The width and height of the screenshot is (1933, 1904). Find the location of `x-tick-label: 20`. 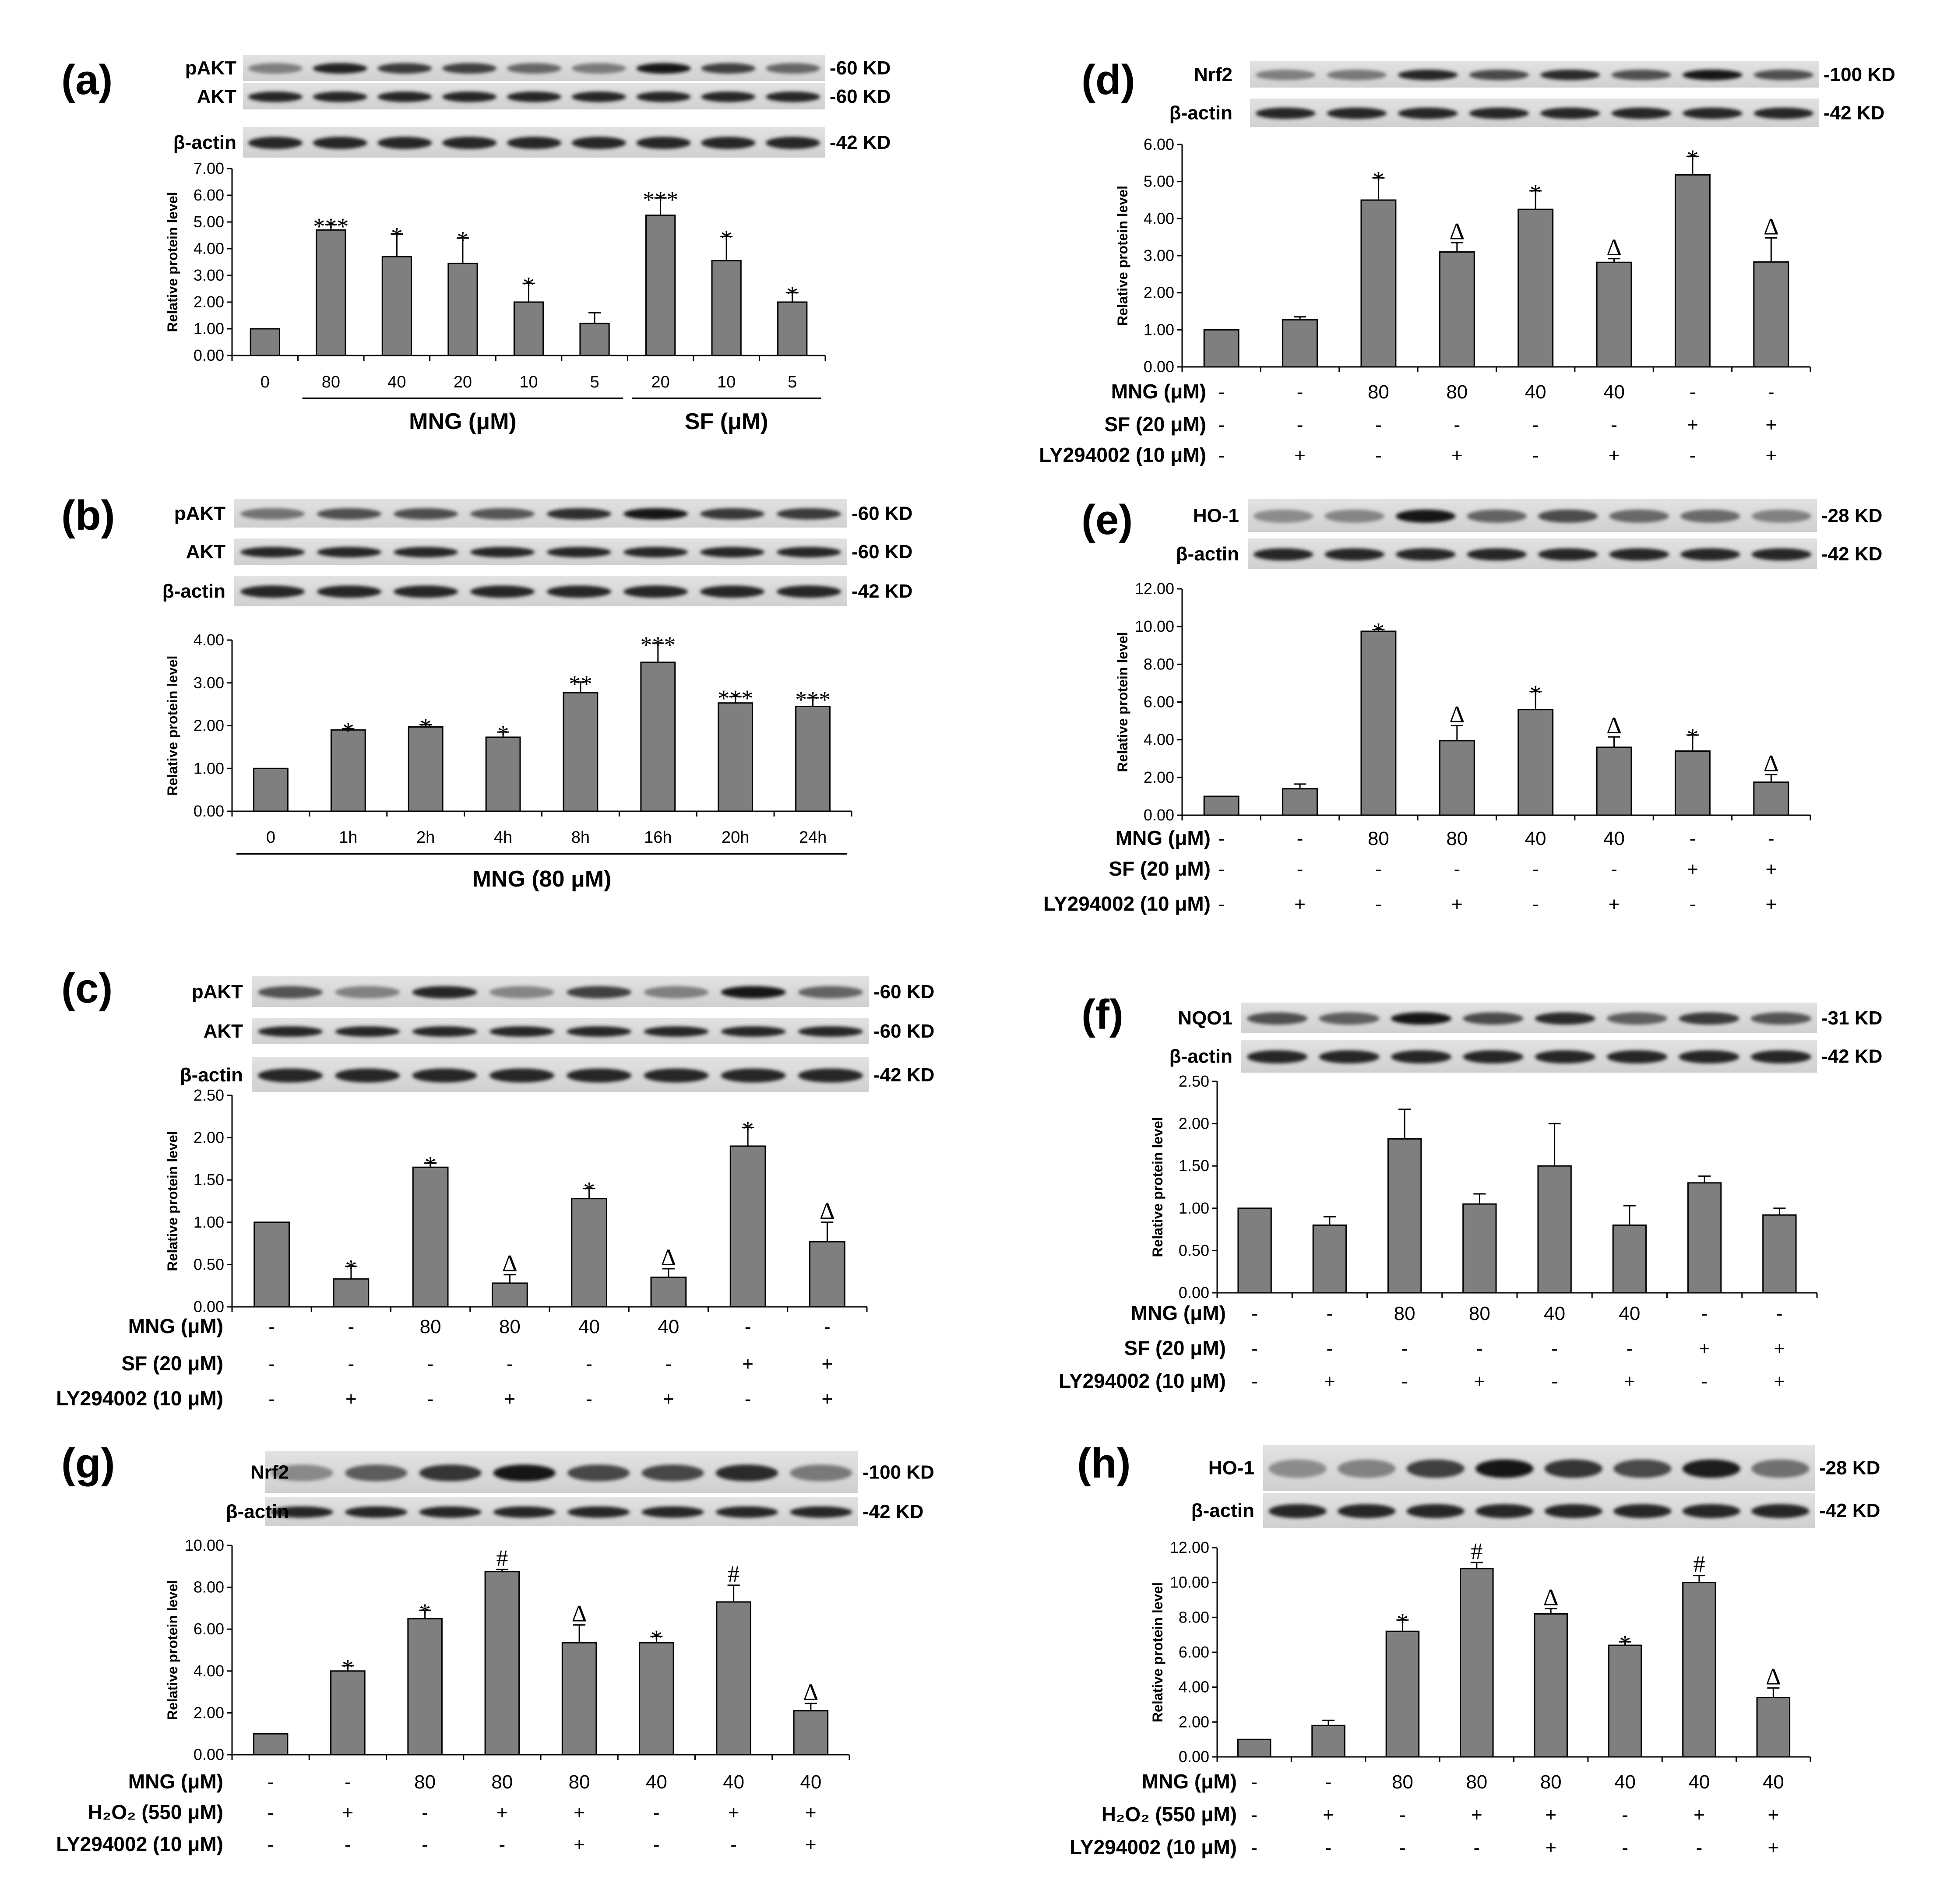

x-tick-label: 20 is located at coordinates (660, 382).